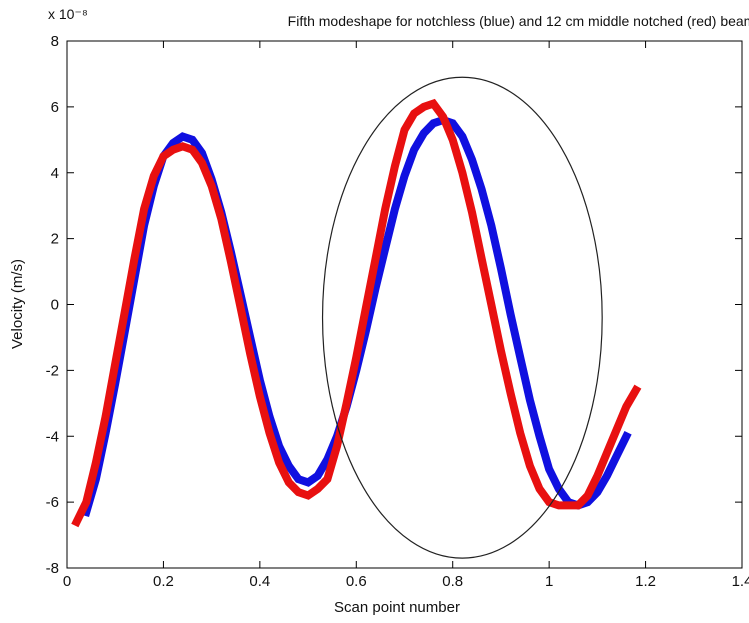 Image resolution: width=749 pixels, height=623 pixels. Describe the element at coordinates (52, 502) in the screenshot. I see `y-tick-label: -6` at that location.